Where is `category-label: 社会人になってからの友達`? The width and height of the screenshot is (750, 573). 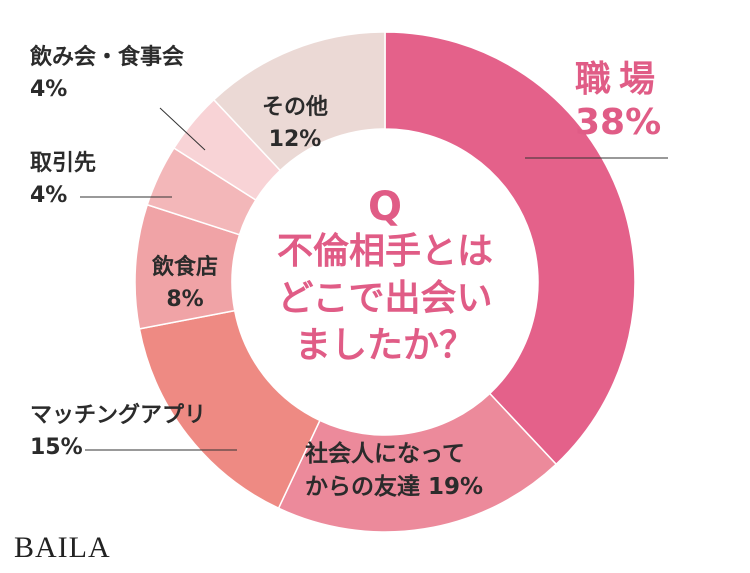 category-label: 社会人になってからの友達 is located at coordinates (385, 471).